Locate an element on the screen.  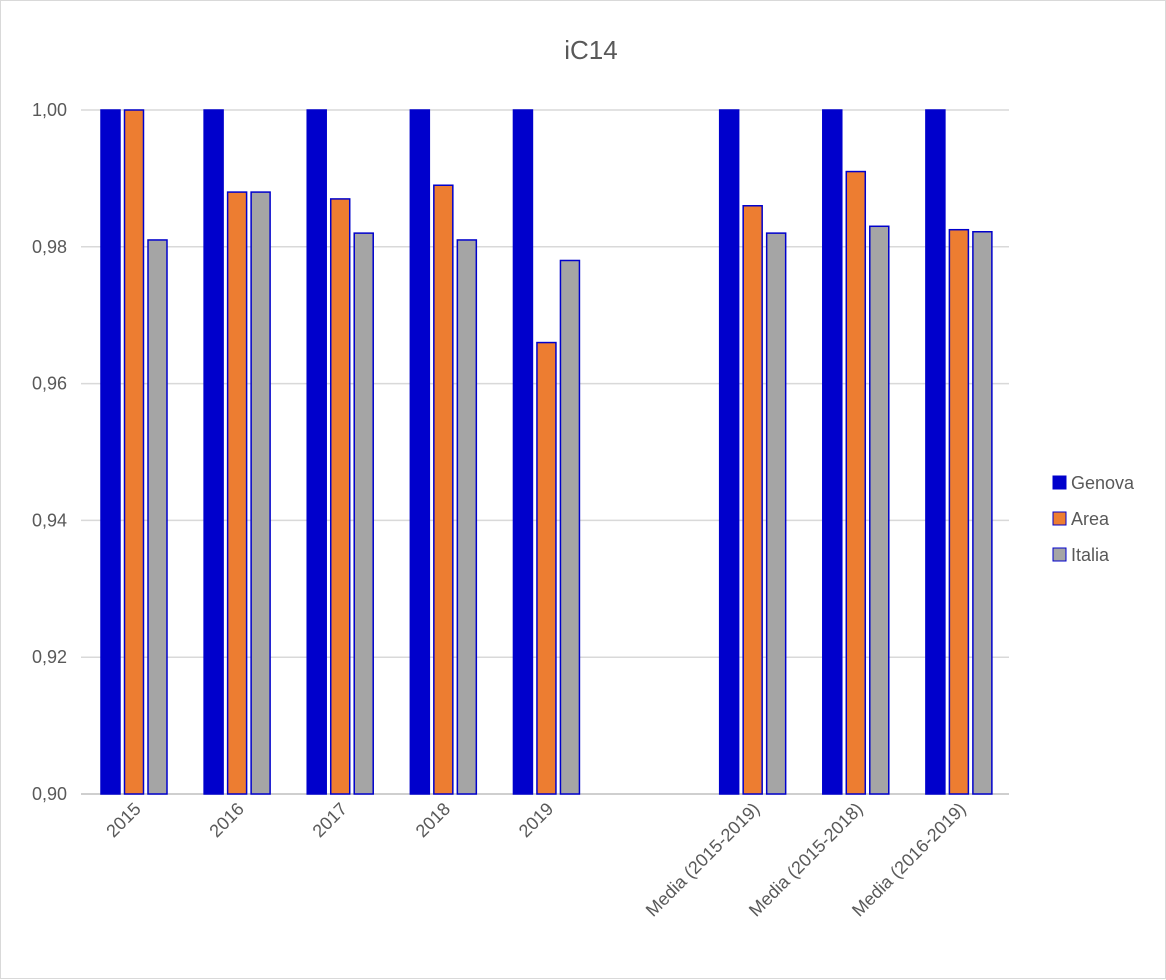
legend-label: Genova is located at coordinates (1103, 483).